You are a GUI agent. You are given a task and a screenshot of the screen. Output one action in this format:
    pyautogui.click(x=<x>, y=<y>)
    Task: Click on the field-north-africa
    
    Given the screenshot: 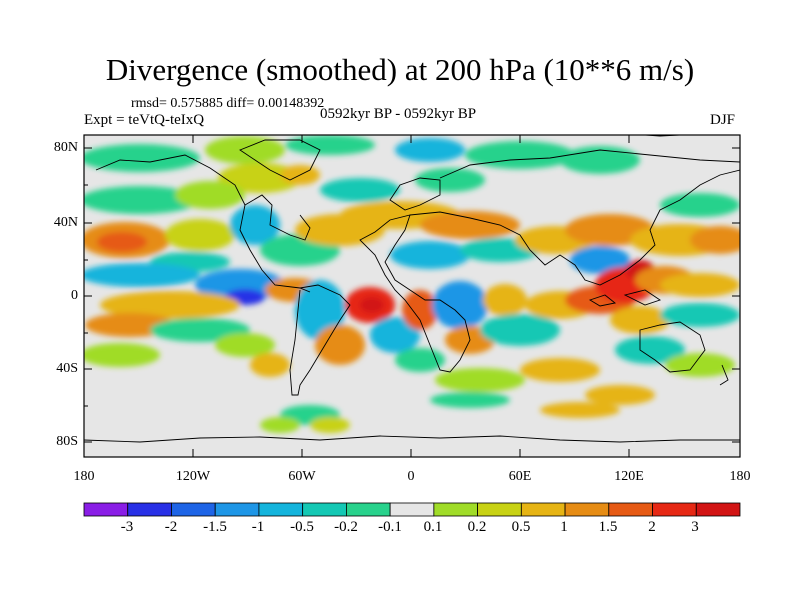 What is the action you would take?
    pyautogui.click(x=430, y=255)
    